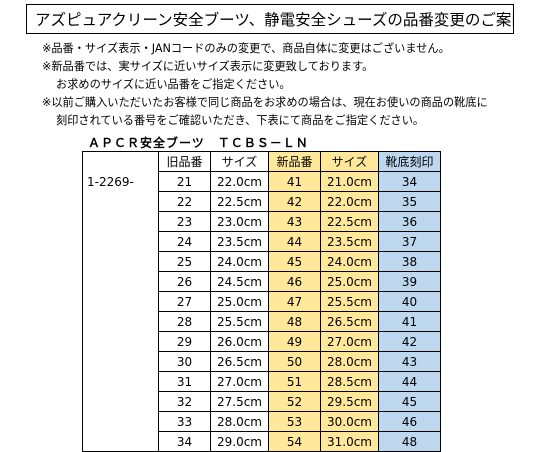 Image resolution: width=540 pixels, height=452 pixels. Describe the element at coordinates (184, 441) in the screenshot. I see `cell-old-number: 34` at that location.